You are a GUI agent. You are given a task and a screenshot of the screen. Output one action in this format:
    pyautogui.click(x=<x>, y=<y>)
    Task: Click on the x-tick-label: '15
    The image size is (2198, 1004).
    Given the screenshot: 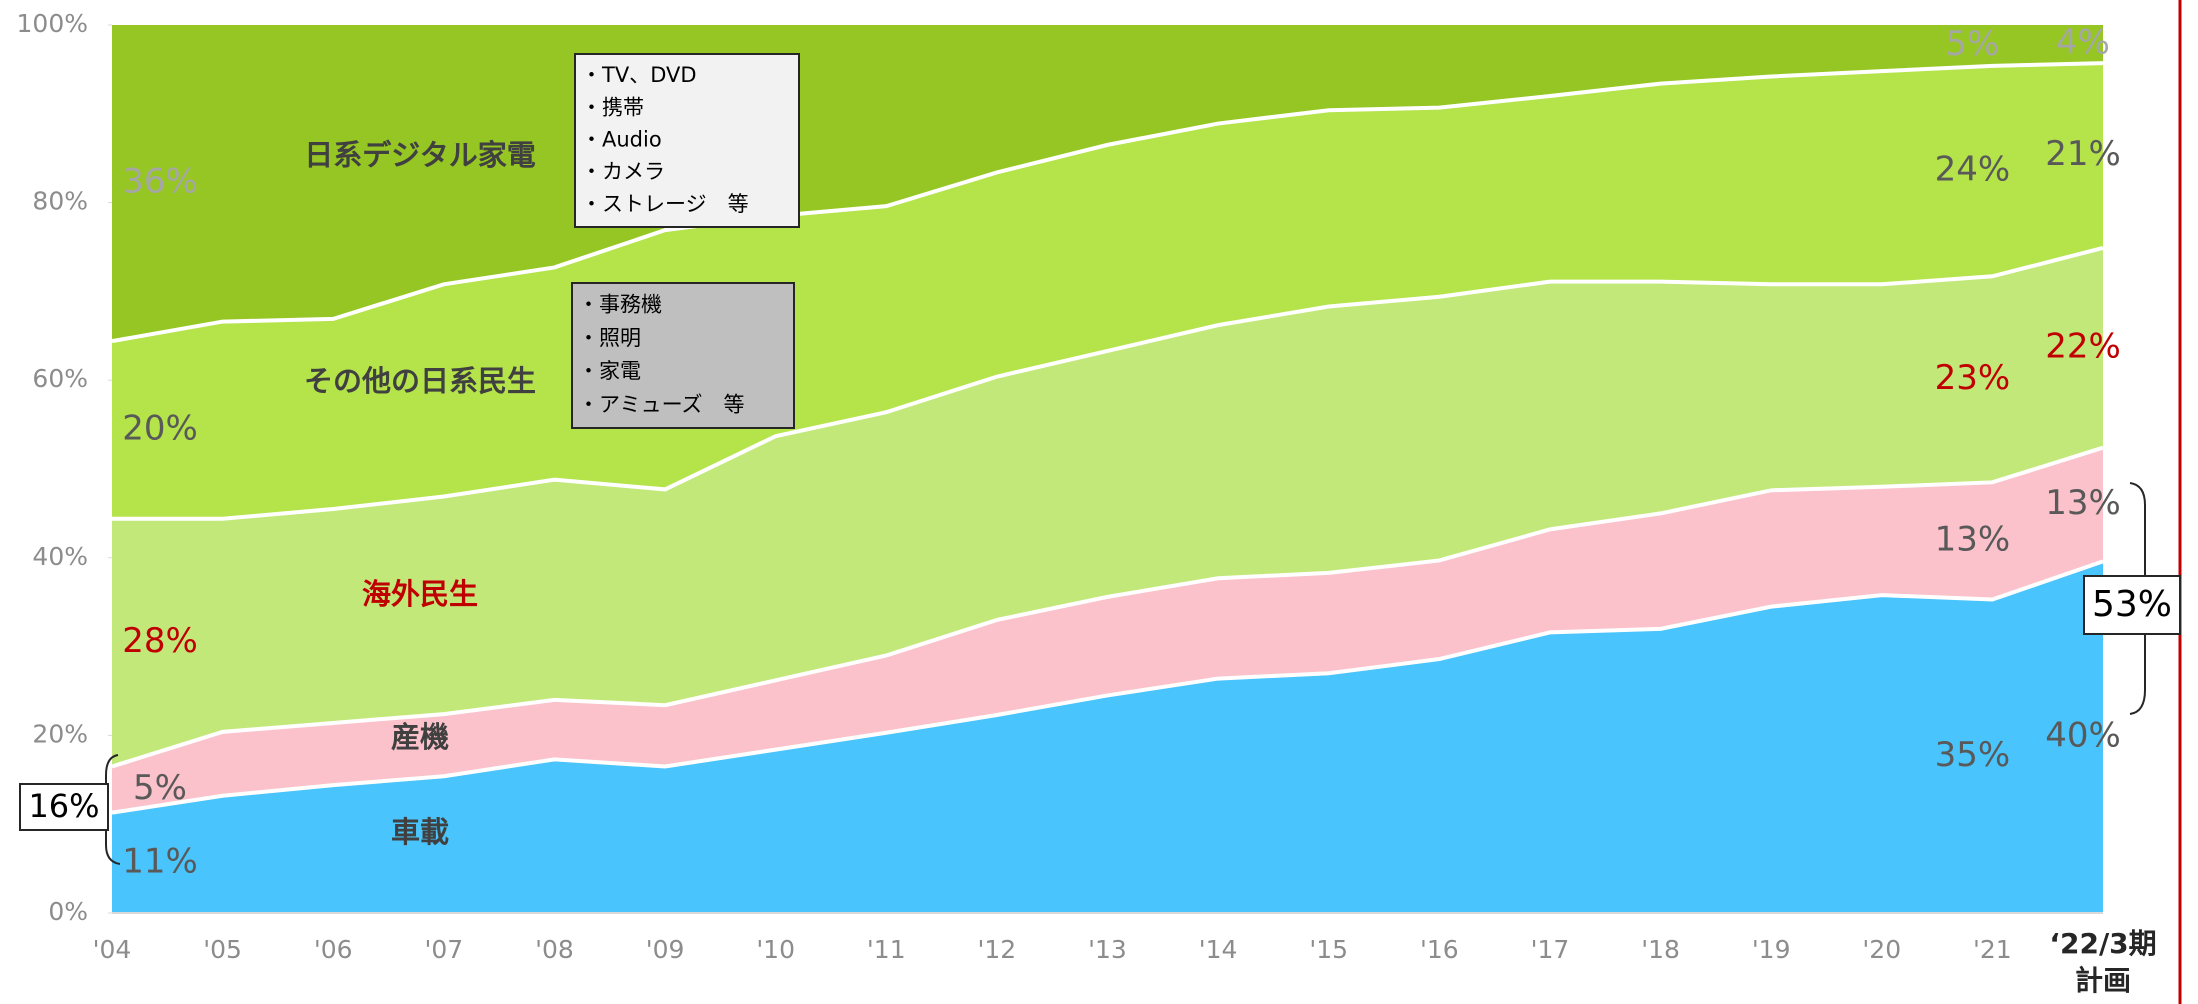 What is the action you would take?
    pyautogui.click(x=1328, y=949)
    